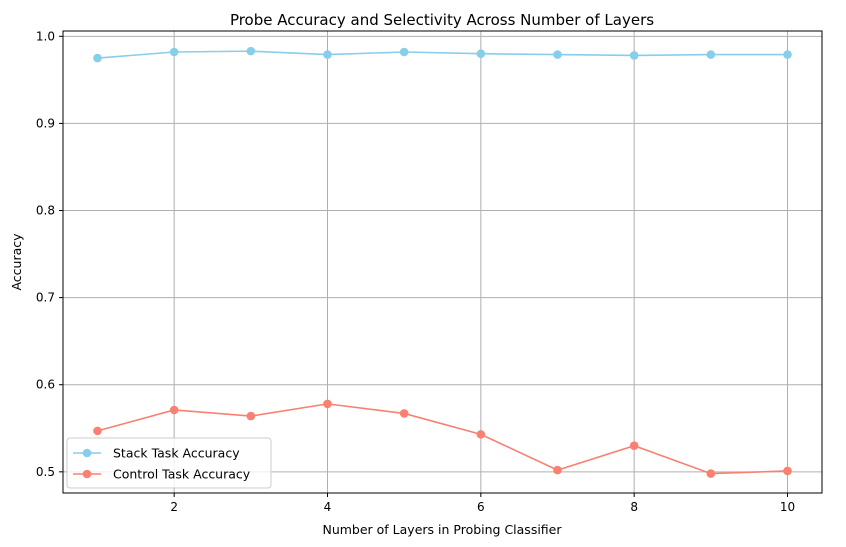  Describe the element at coordinates (45, 472) in the screenshot. I see `y-tick-label: 0.5` at that location.